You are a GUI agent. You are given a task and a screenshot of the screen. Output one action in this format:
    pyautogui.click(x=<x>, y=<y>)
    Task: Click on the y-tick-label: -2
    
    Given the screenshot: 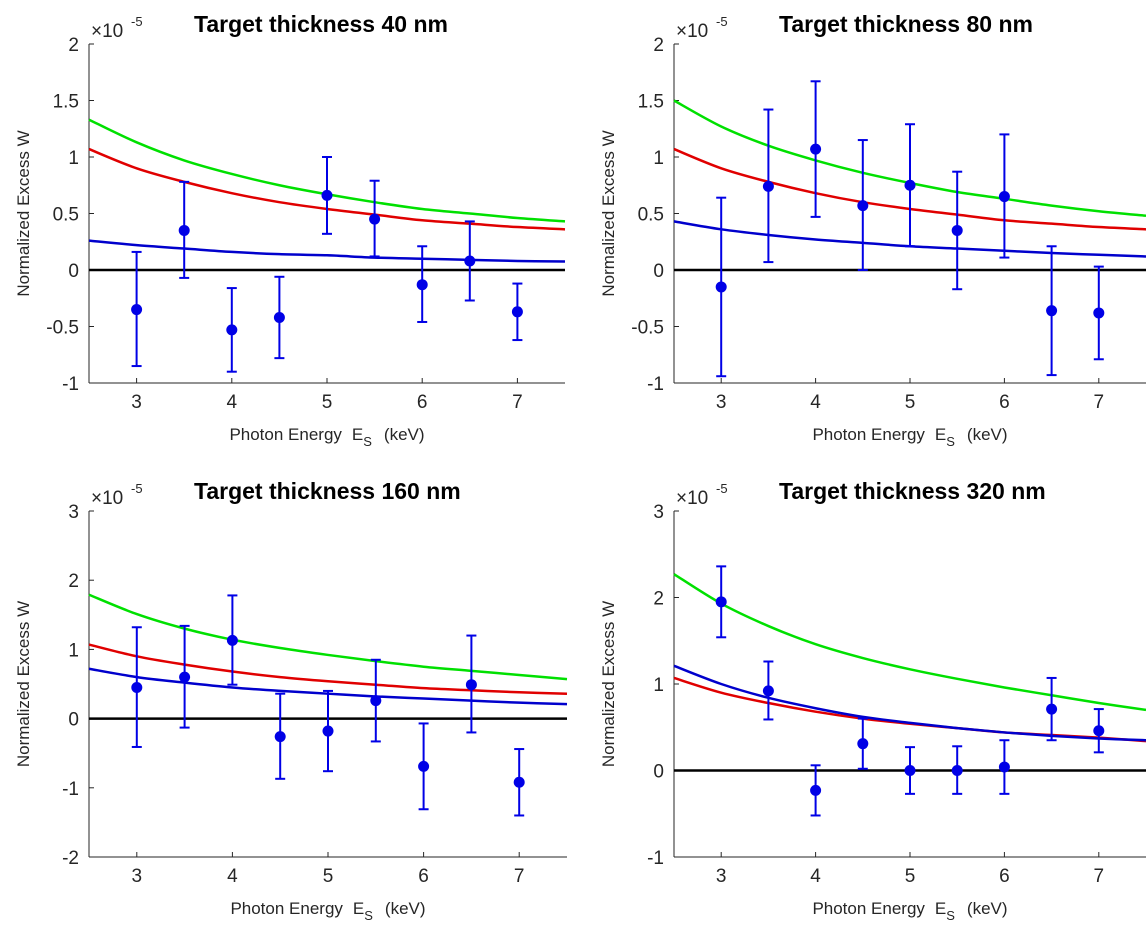 What is the action you would take?
    pyautogui.click(x=70, y=858)
    